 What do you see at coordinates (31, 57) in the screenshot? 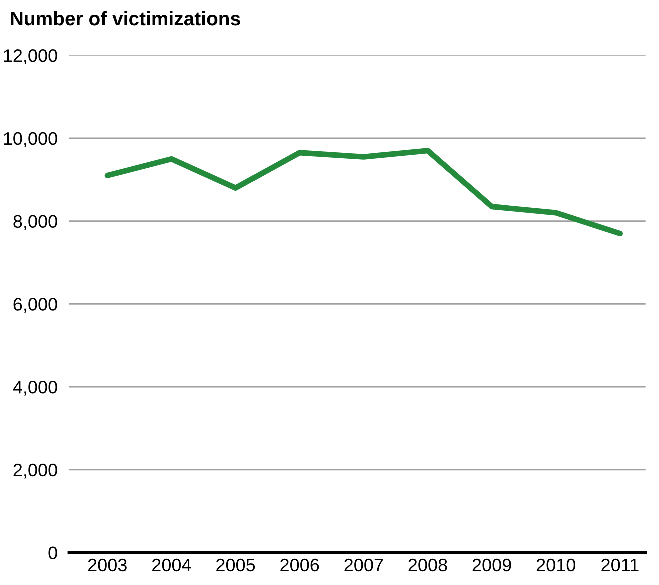
I see `y-tick-label: 12,000` at bounding box center [31, 57].